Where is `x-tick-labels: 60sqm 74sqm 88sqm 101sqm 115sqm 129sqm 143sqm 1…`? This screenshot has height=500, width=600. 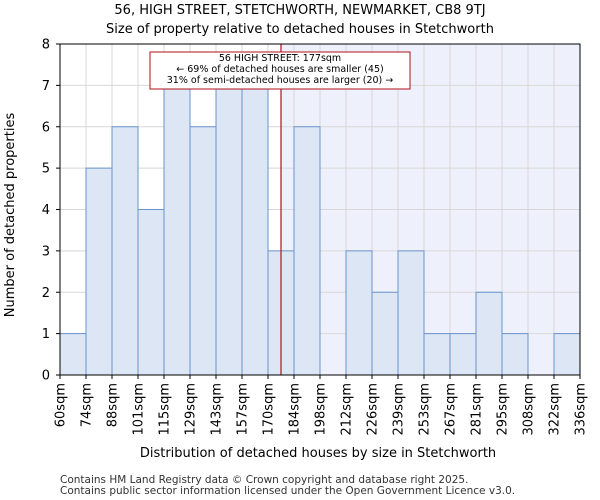 x-tick-labels: 60sqm 74sqm 88sqm 101sqm 115sqm 129sqm 143sqm 1… is located at coordinates (321, 409).